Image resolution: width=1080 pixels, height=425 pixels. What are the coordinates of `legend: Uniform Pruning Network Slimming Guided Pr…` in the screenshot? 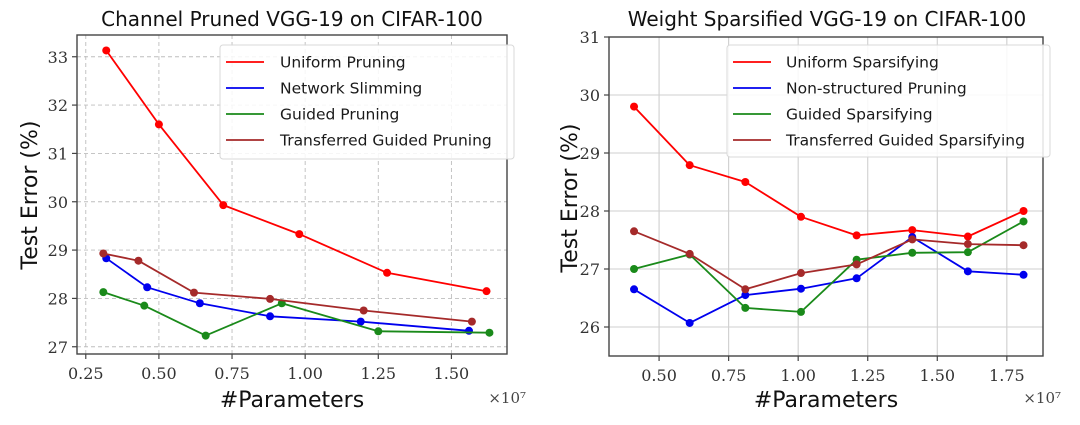 It's located at (367, 102).